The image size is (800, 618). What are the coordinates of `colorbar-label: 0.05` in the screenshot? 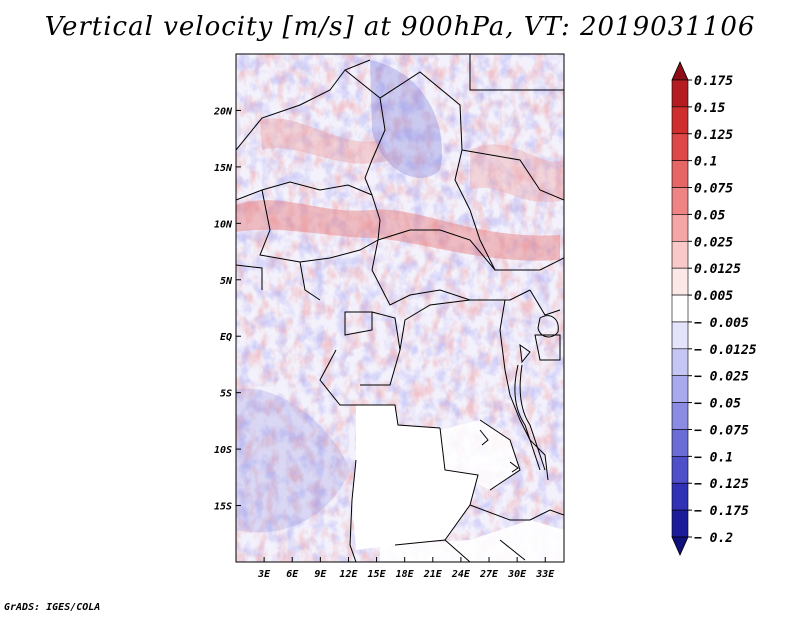 It's located at (709, 215).